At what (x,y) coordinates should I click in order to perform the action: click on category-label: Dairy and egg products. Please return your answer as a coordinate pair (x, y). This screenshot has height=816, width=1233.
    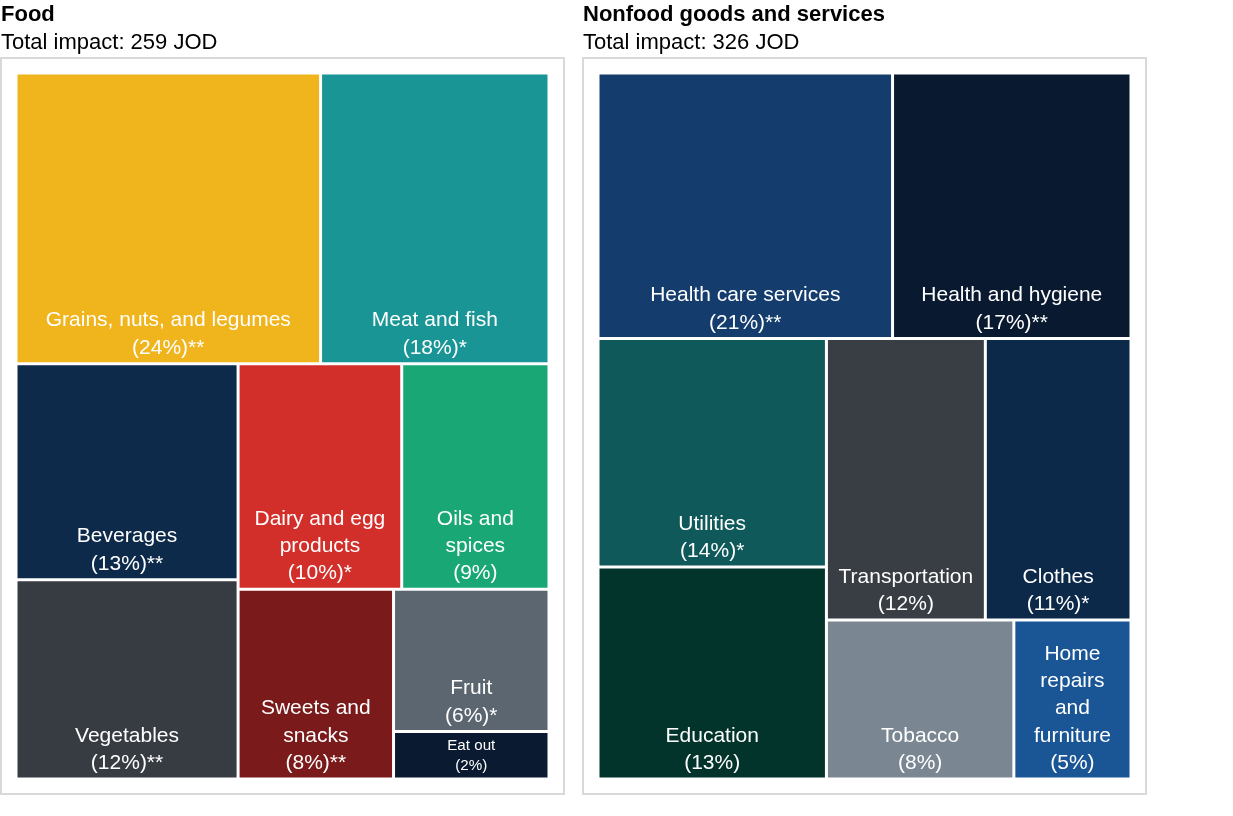
    Looking at the image, I should click on (320, 530).